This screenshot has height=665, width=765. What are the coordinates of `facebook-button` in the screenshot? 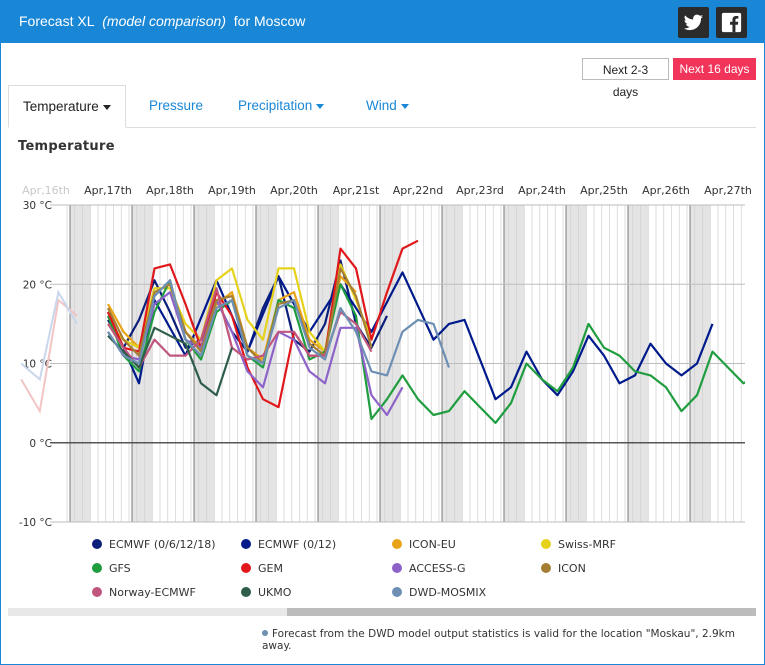 It's located at (731, 22).